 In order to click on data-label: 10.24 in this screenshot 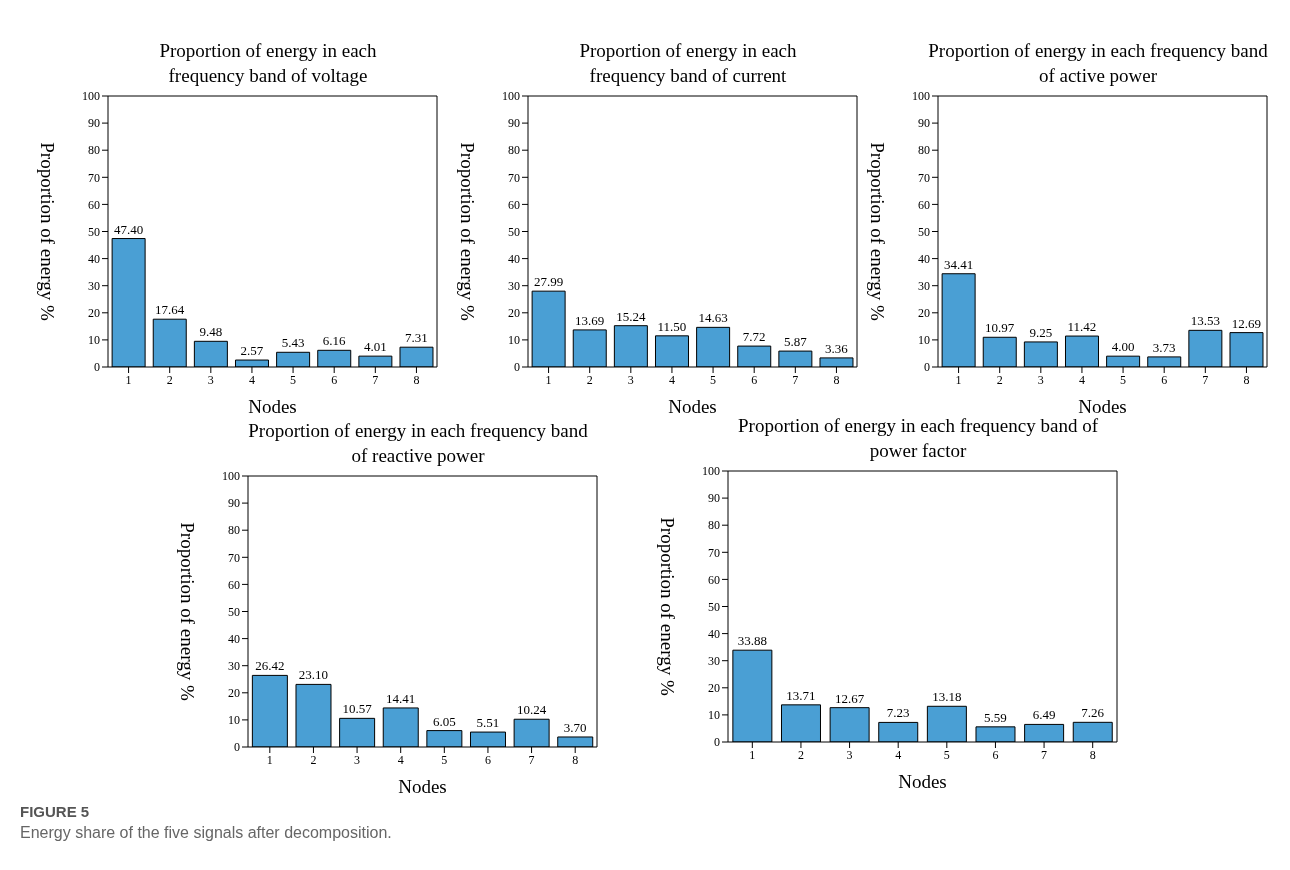, I will do `click(531, 710)`.